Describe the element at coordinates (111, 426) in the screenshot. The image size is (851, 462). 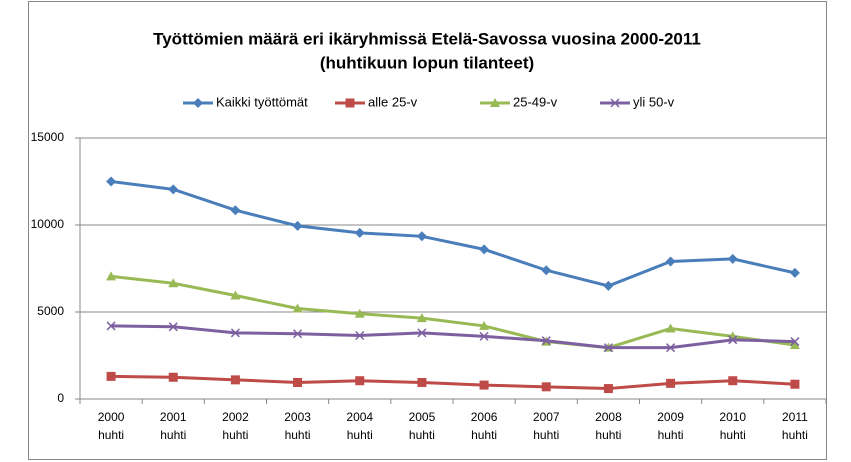
I see `x-tick-label: 2000 huhti` at that location.